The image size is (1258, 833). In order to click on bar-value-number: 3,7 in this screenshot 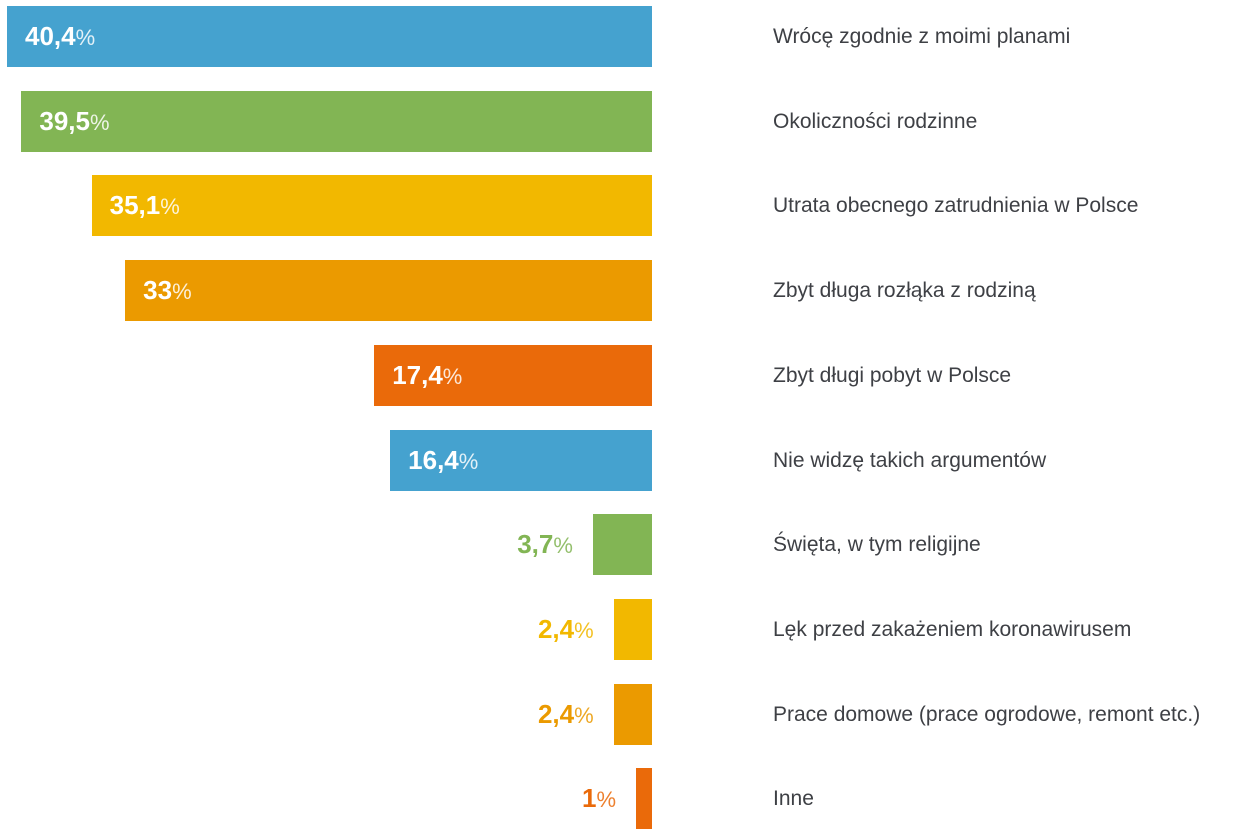, I will do `click(535, 544)`.